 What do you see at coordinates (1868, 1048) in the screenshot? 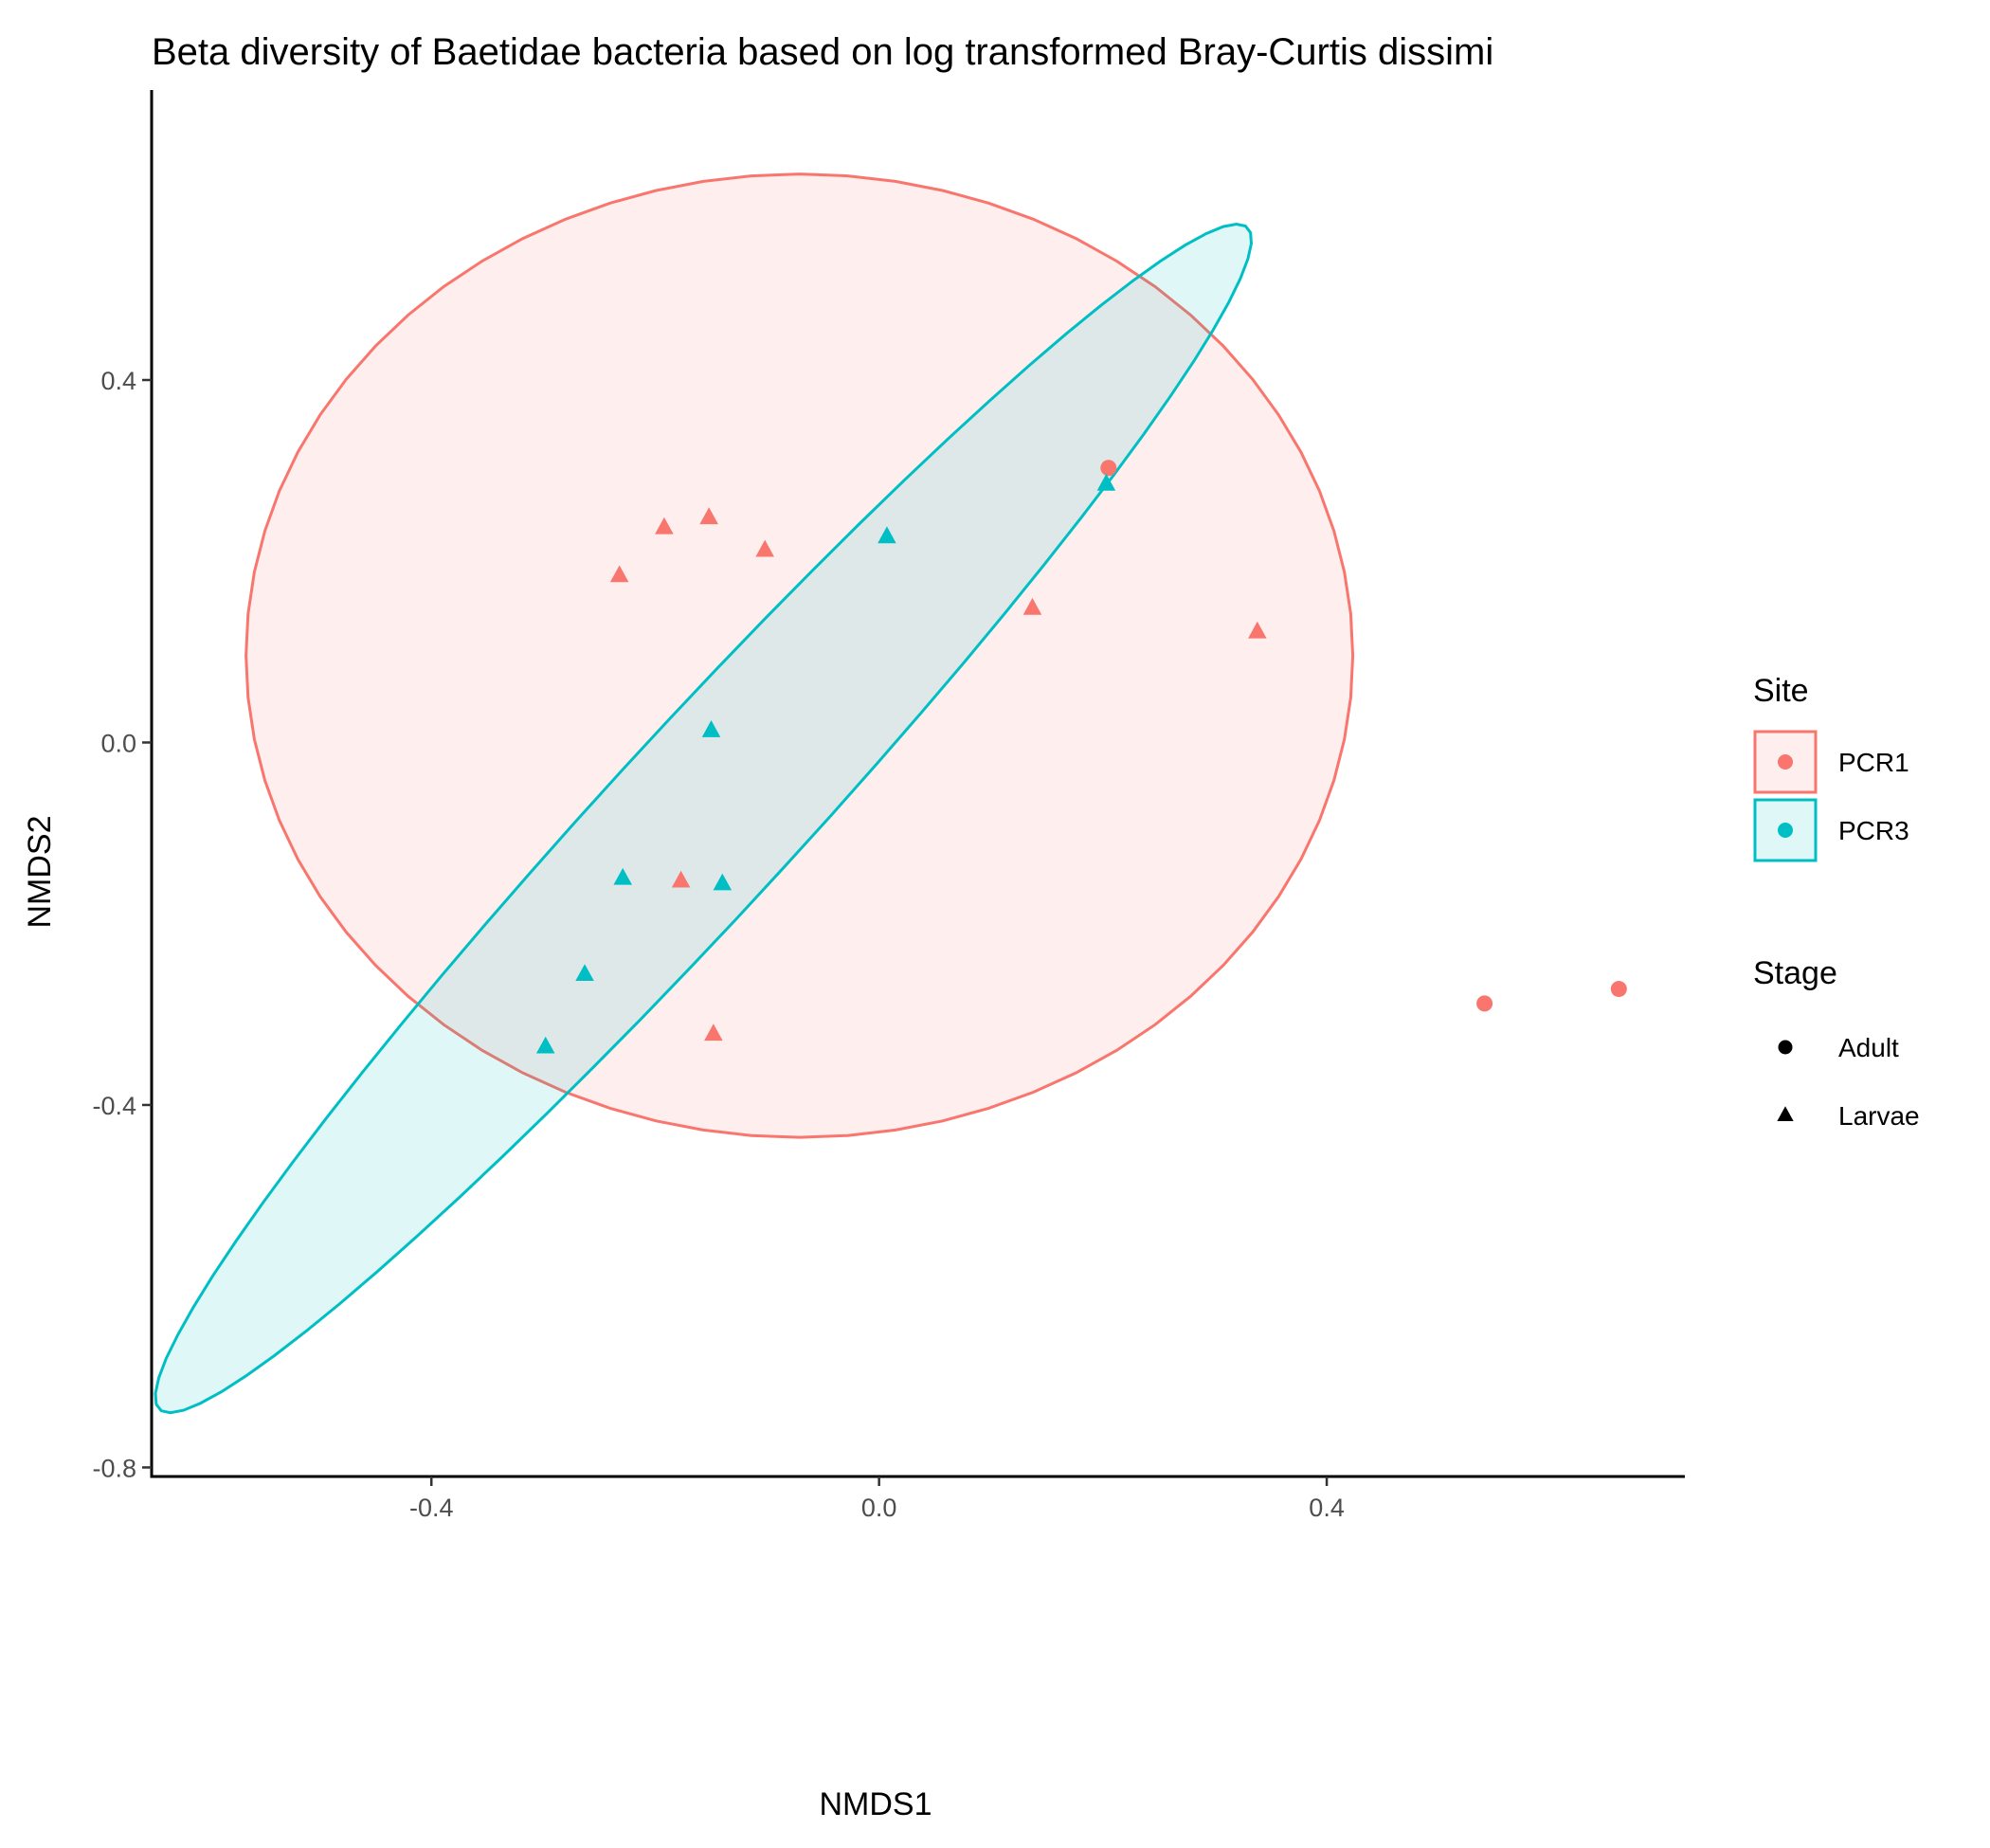
I see `legend-label-adult: Adult` at bounding box center [1868, 1048].